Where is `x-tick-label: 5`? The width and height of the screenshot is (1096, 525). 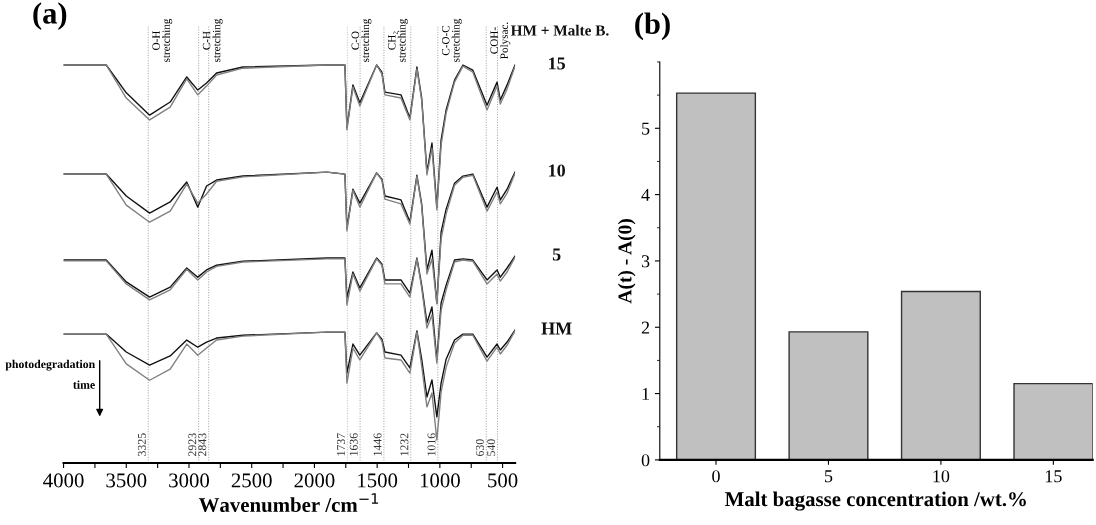 x-tick-label: 5 is located at coordinates (829, 476).